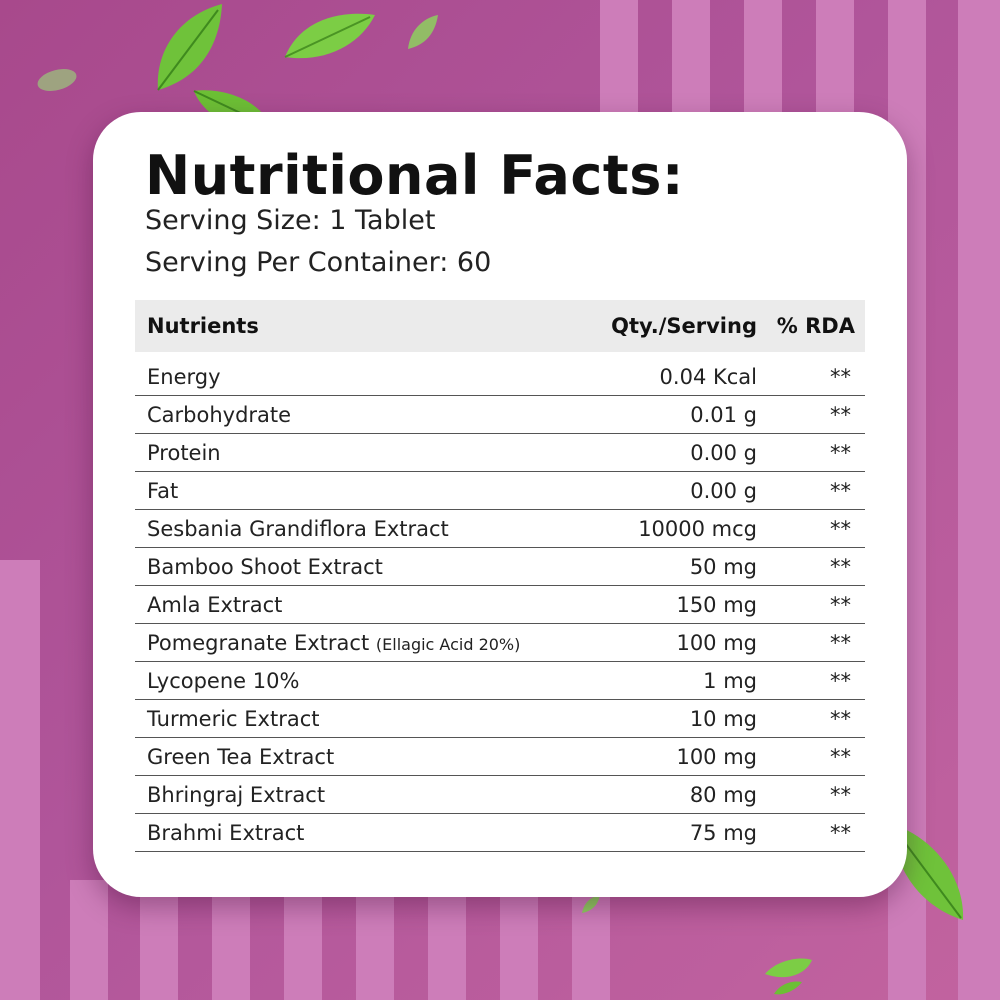 The image size is (1000, 1000). I want to click on table-row: Turmeric Extract 10 mg **, so click(500, 719).